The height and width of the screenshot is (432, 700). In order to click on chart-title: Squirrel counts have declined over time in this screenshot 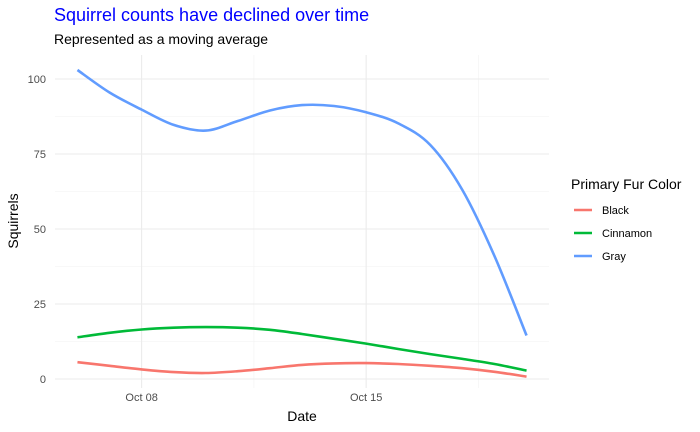, I will do `click(211, 15)`.